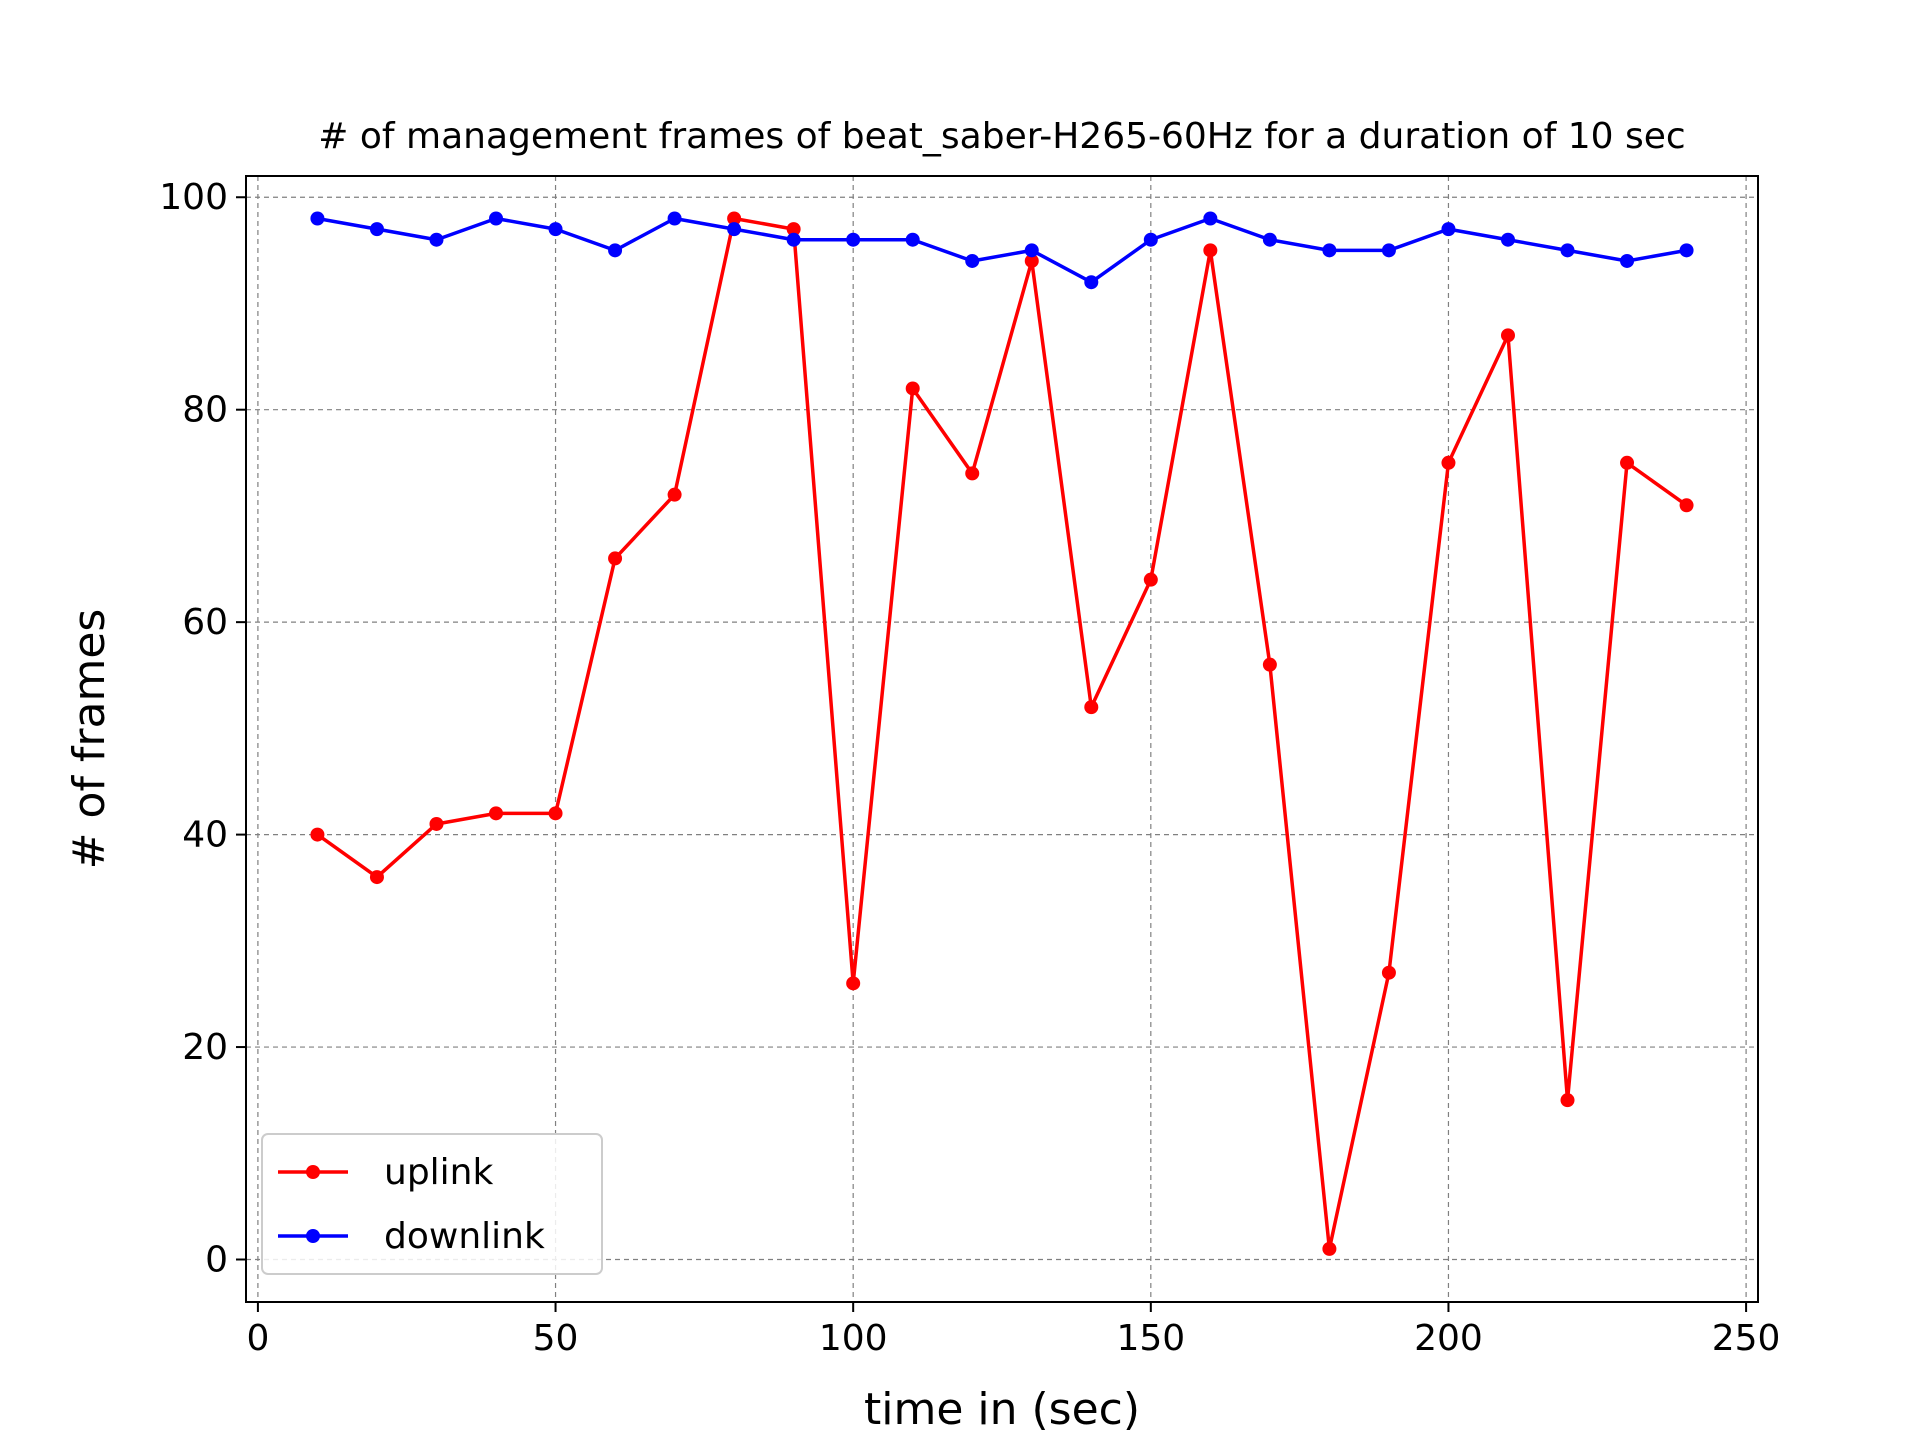 Image resolution: width=1920 pixels, height=1440 pixels. Describe the element at coordinates (205, 622) in the screenshot. I see `y-tick-label: 60` at that location.